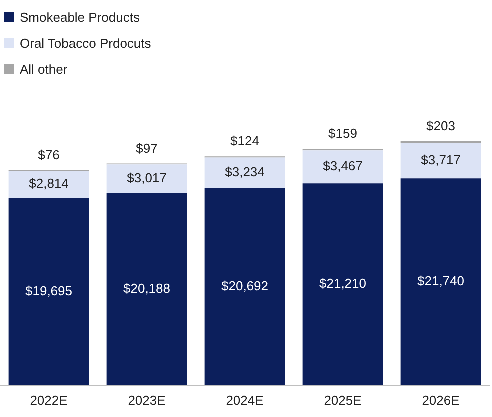 The height and width of the screenshot is (417, 492). Describe the element at coordinates (44, 69) in the screenshot. I see `legend-label: All other` at that location.